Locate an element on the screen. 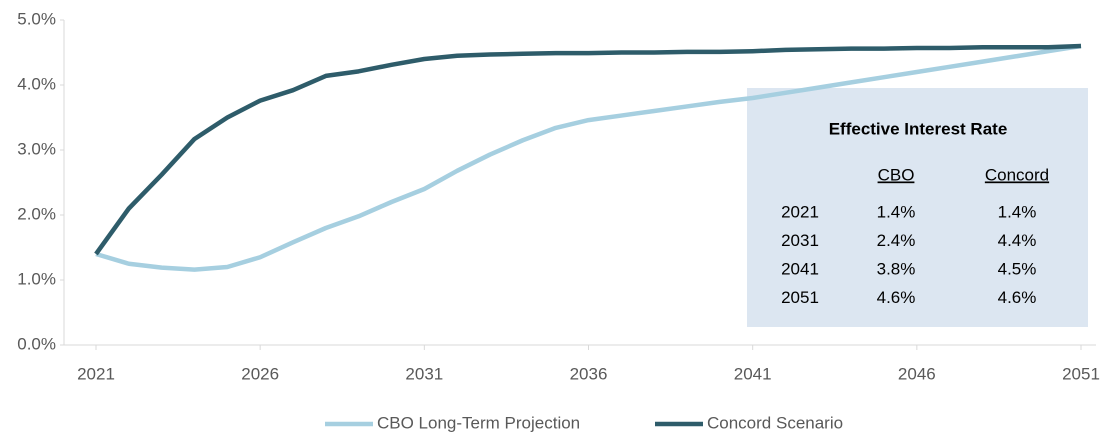  x-tick-label: 2051 is located at coordinates (1081, 373).